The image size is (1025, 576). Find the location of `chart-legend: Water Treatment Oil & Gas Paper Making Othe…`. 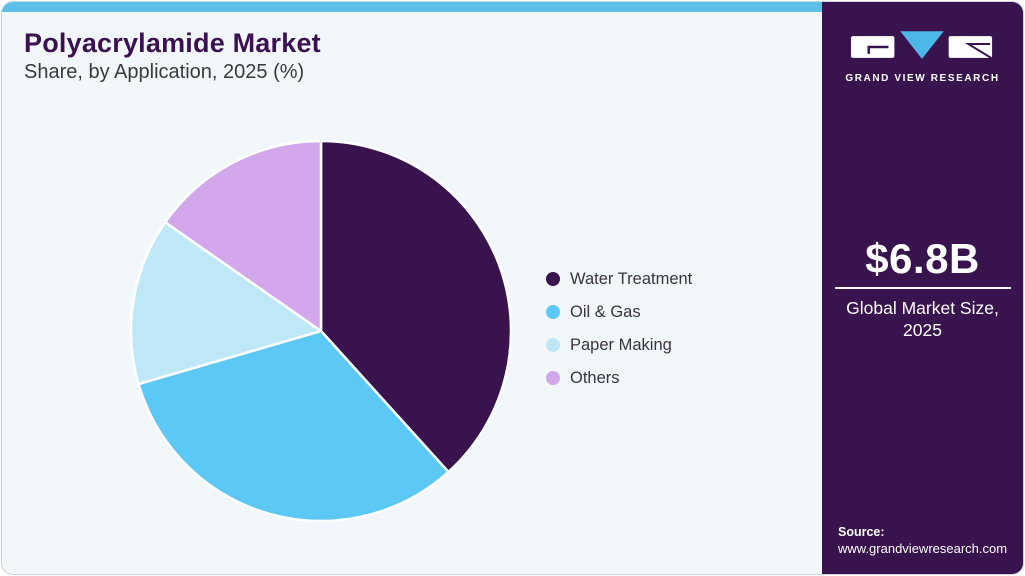

chart-legend: Water Treatment Oil & Gas Paper Making Othe… is located at coordinates (619, 333).